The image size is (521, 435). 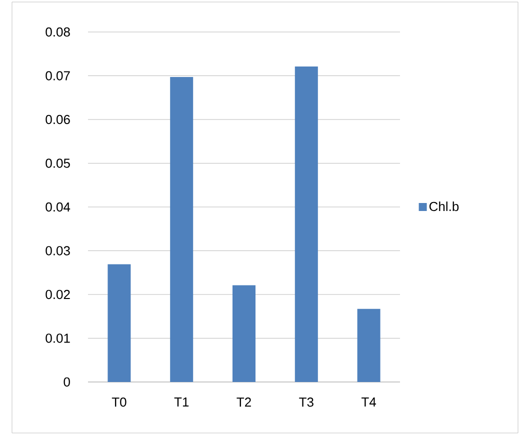 I want to click on y-tick-label: 0.04, so click(x=58, y=207).